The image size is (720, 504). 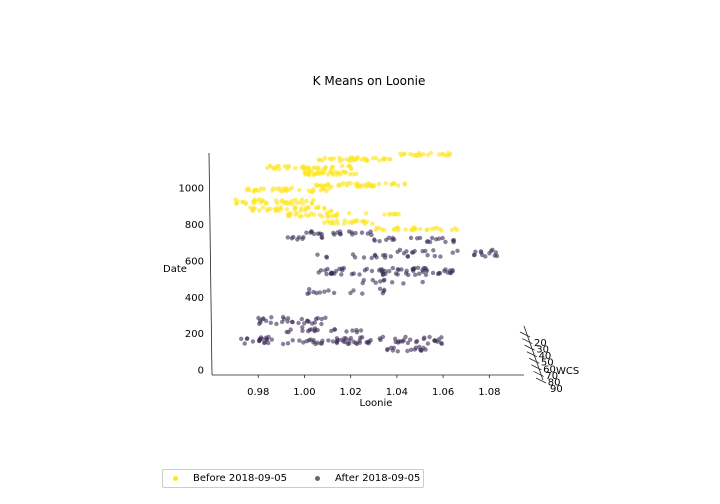 I want to click on x-tick-label: 1.02, so click(x=351, y=392).